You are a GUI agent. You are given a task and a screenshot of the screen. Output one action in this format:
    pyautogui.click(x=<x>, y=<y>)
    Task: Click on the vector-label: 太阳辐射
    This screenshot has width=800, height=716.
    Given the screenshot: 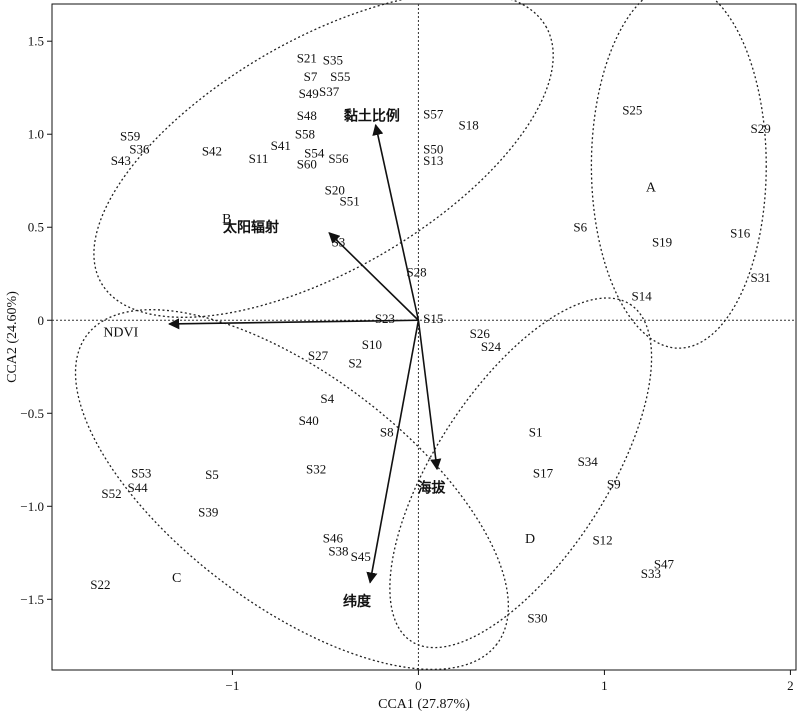 What is the action you would take?
    pyautogui.click(x=251, y=227)
    